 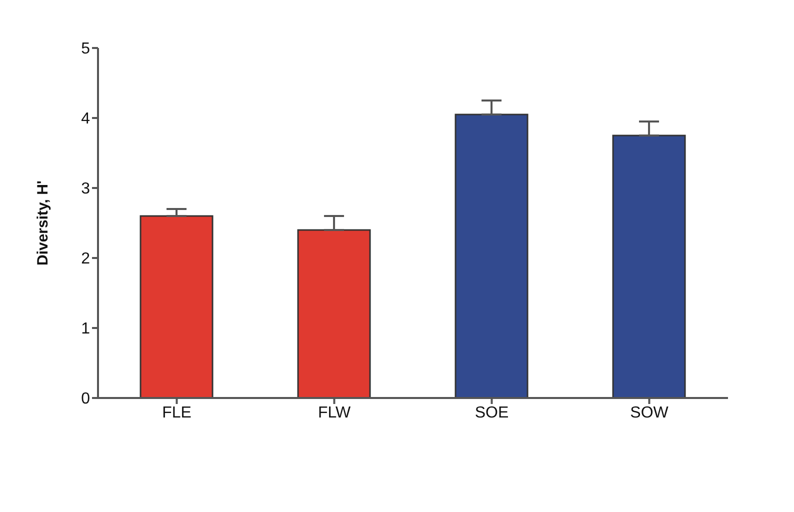 I want to click on x-tick-label: FLE, so click(x=177, y=413).